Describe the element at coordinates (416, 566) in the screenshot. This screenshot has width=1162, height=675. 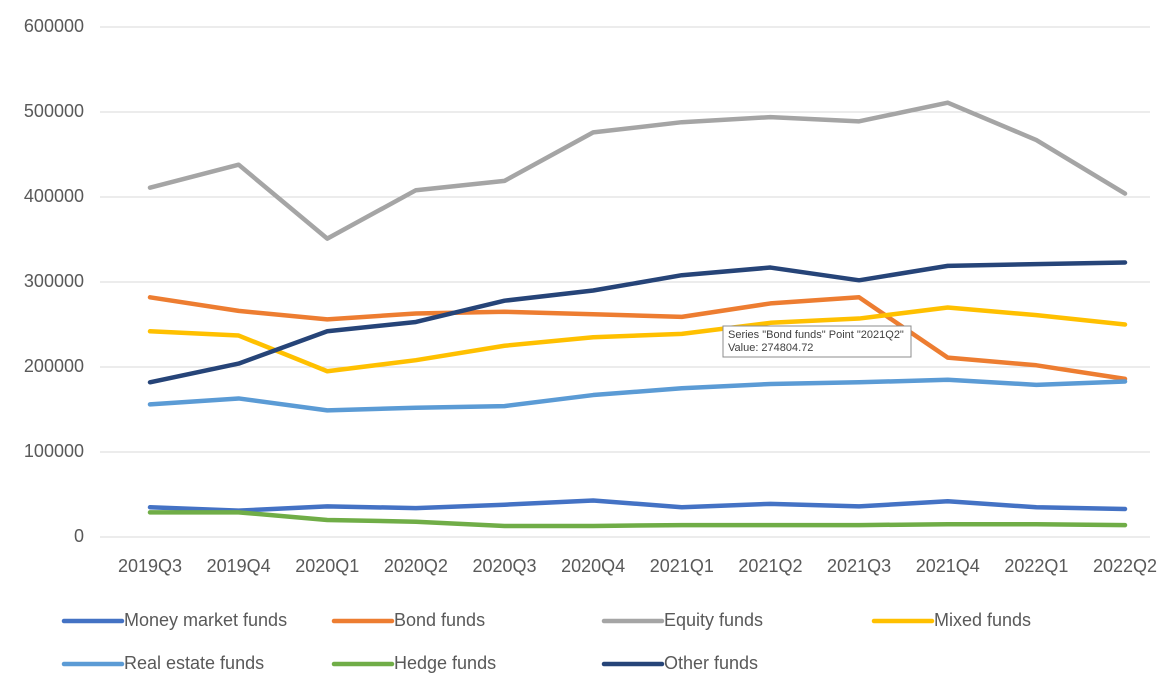
I see `x-tick-label: 2020Q2` at that location.